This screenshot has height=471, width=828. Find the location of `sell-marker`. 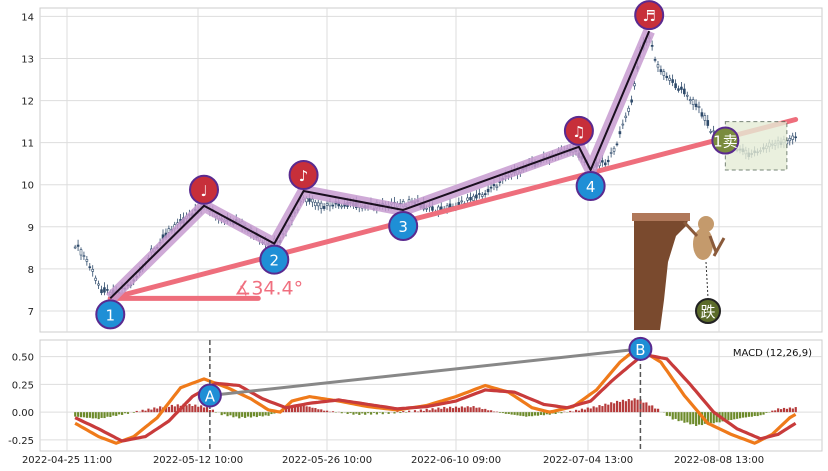

sell-marker is located at coordinates (725, 140).